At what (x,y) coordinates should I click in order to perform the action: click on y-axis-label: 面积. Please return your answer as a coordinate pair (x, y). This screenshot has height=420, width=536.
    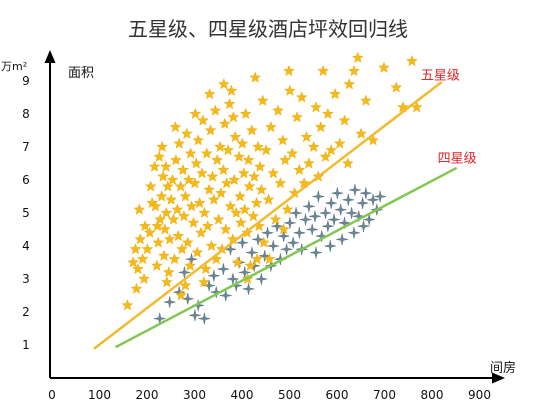
    Looking at the image, I should click on (81, 73).